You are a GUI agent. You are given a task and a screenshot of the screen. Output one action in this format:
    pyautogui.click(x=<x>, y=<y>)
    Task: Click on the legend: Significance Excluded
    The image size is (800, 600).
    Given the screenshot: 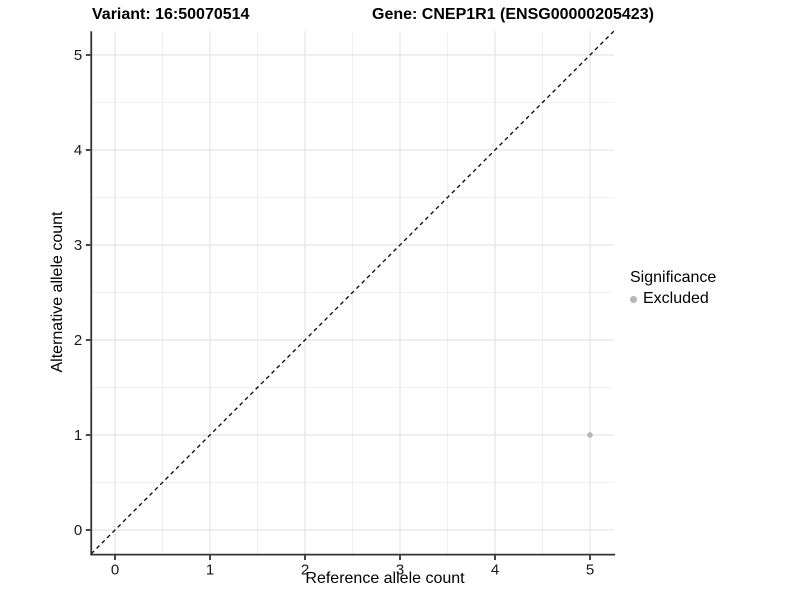 What is the action you would take?
    pyautogui.click(x=673, y=288)
    